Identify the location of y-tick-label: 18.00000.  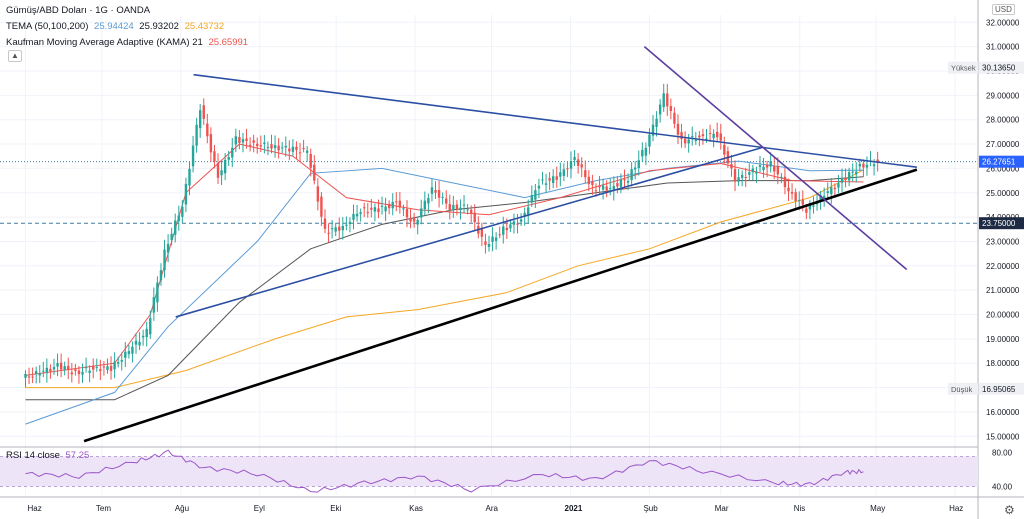
(1003, 363).